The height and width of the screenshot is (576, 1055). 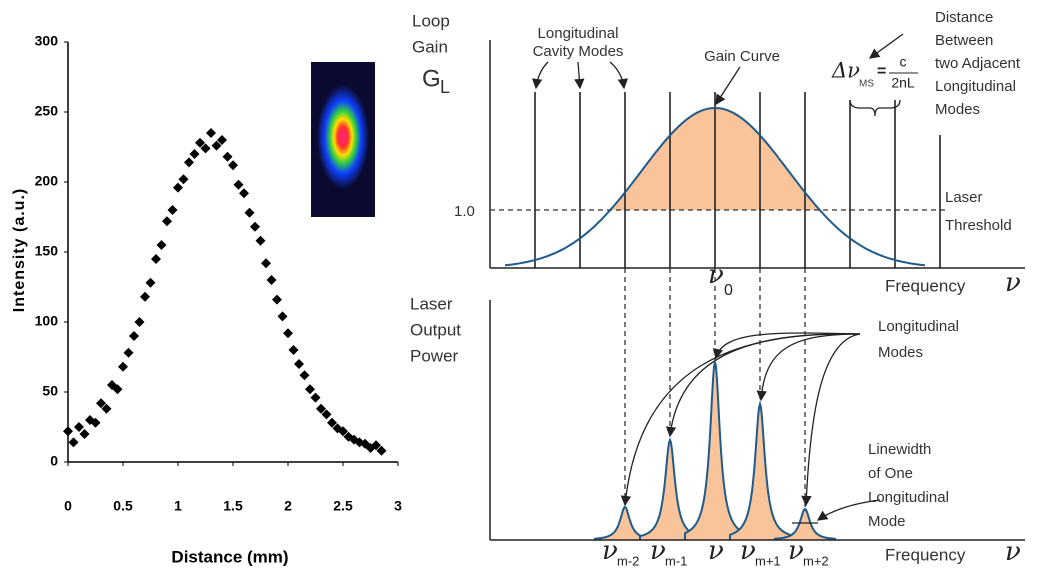 What do you see at coordinates (728, 86) in the screenshot?
I see `curve-arrow` at bounding box center [728, 86].